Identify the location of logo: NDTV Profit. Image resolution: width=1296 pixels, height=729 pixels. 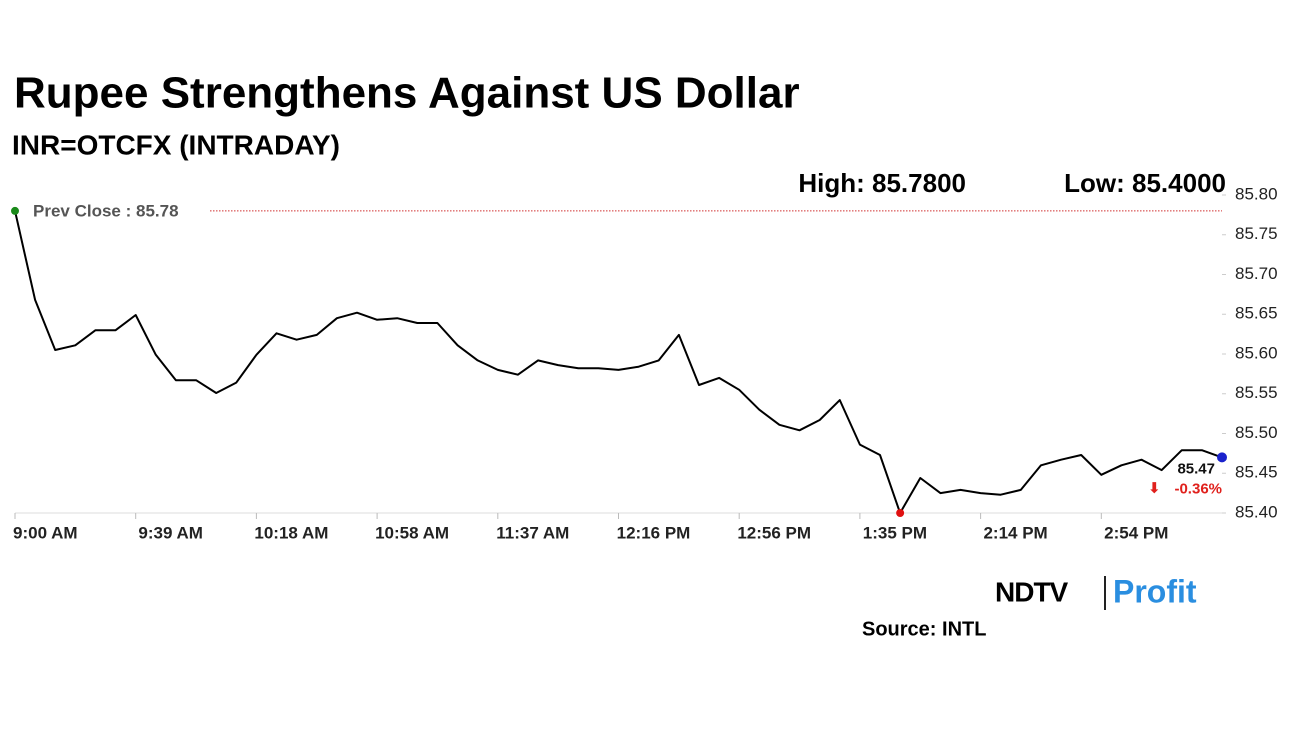
(1096, 591).